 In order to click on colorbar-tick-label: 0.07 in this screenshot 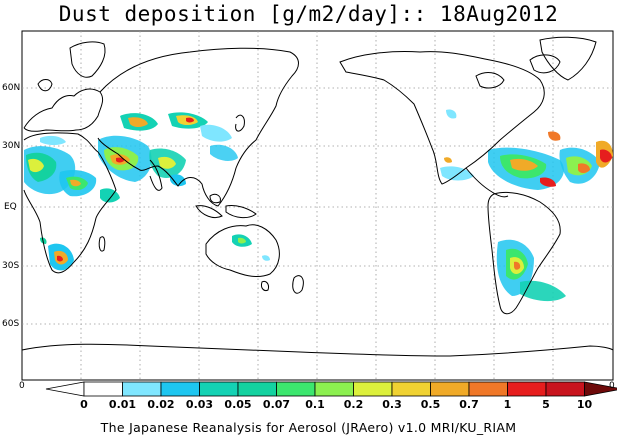, I will do `click(276, 404)`.